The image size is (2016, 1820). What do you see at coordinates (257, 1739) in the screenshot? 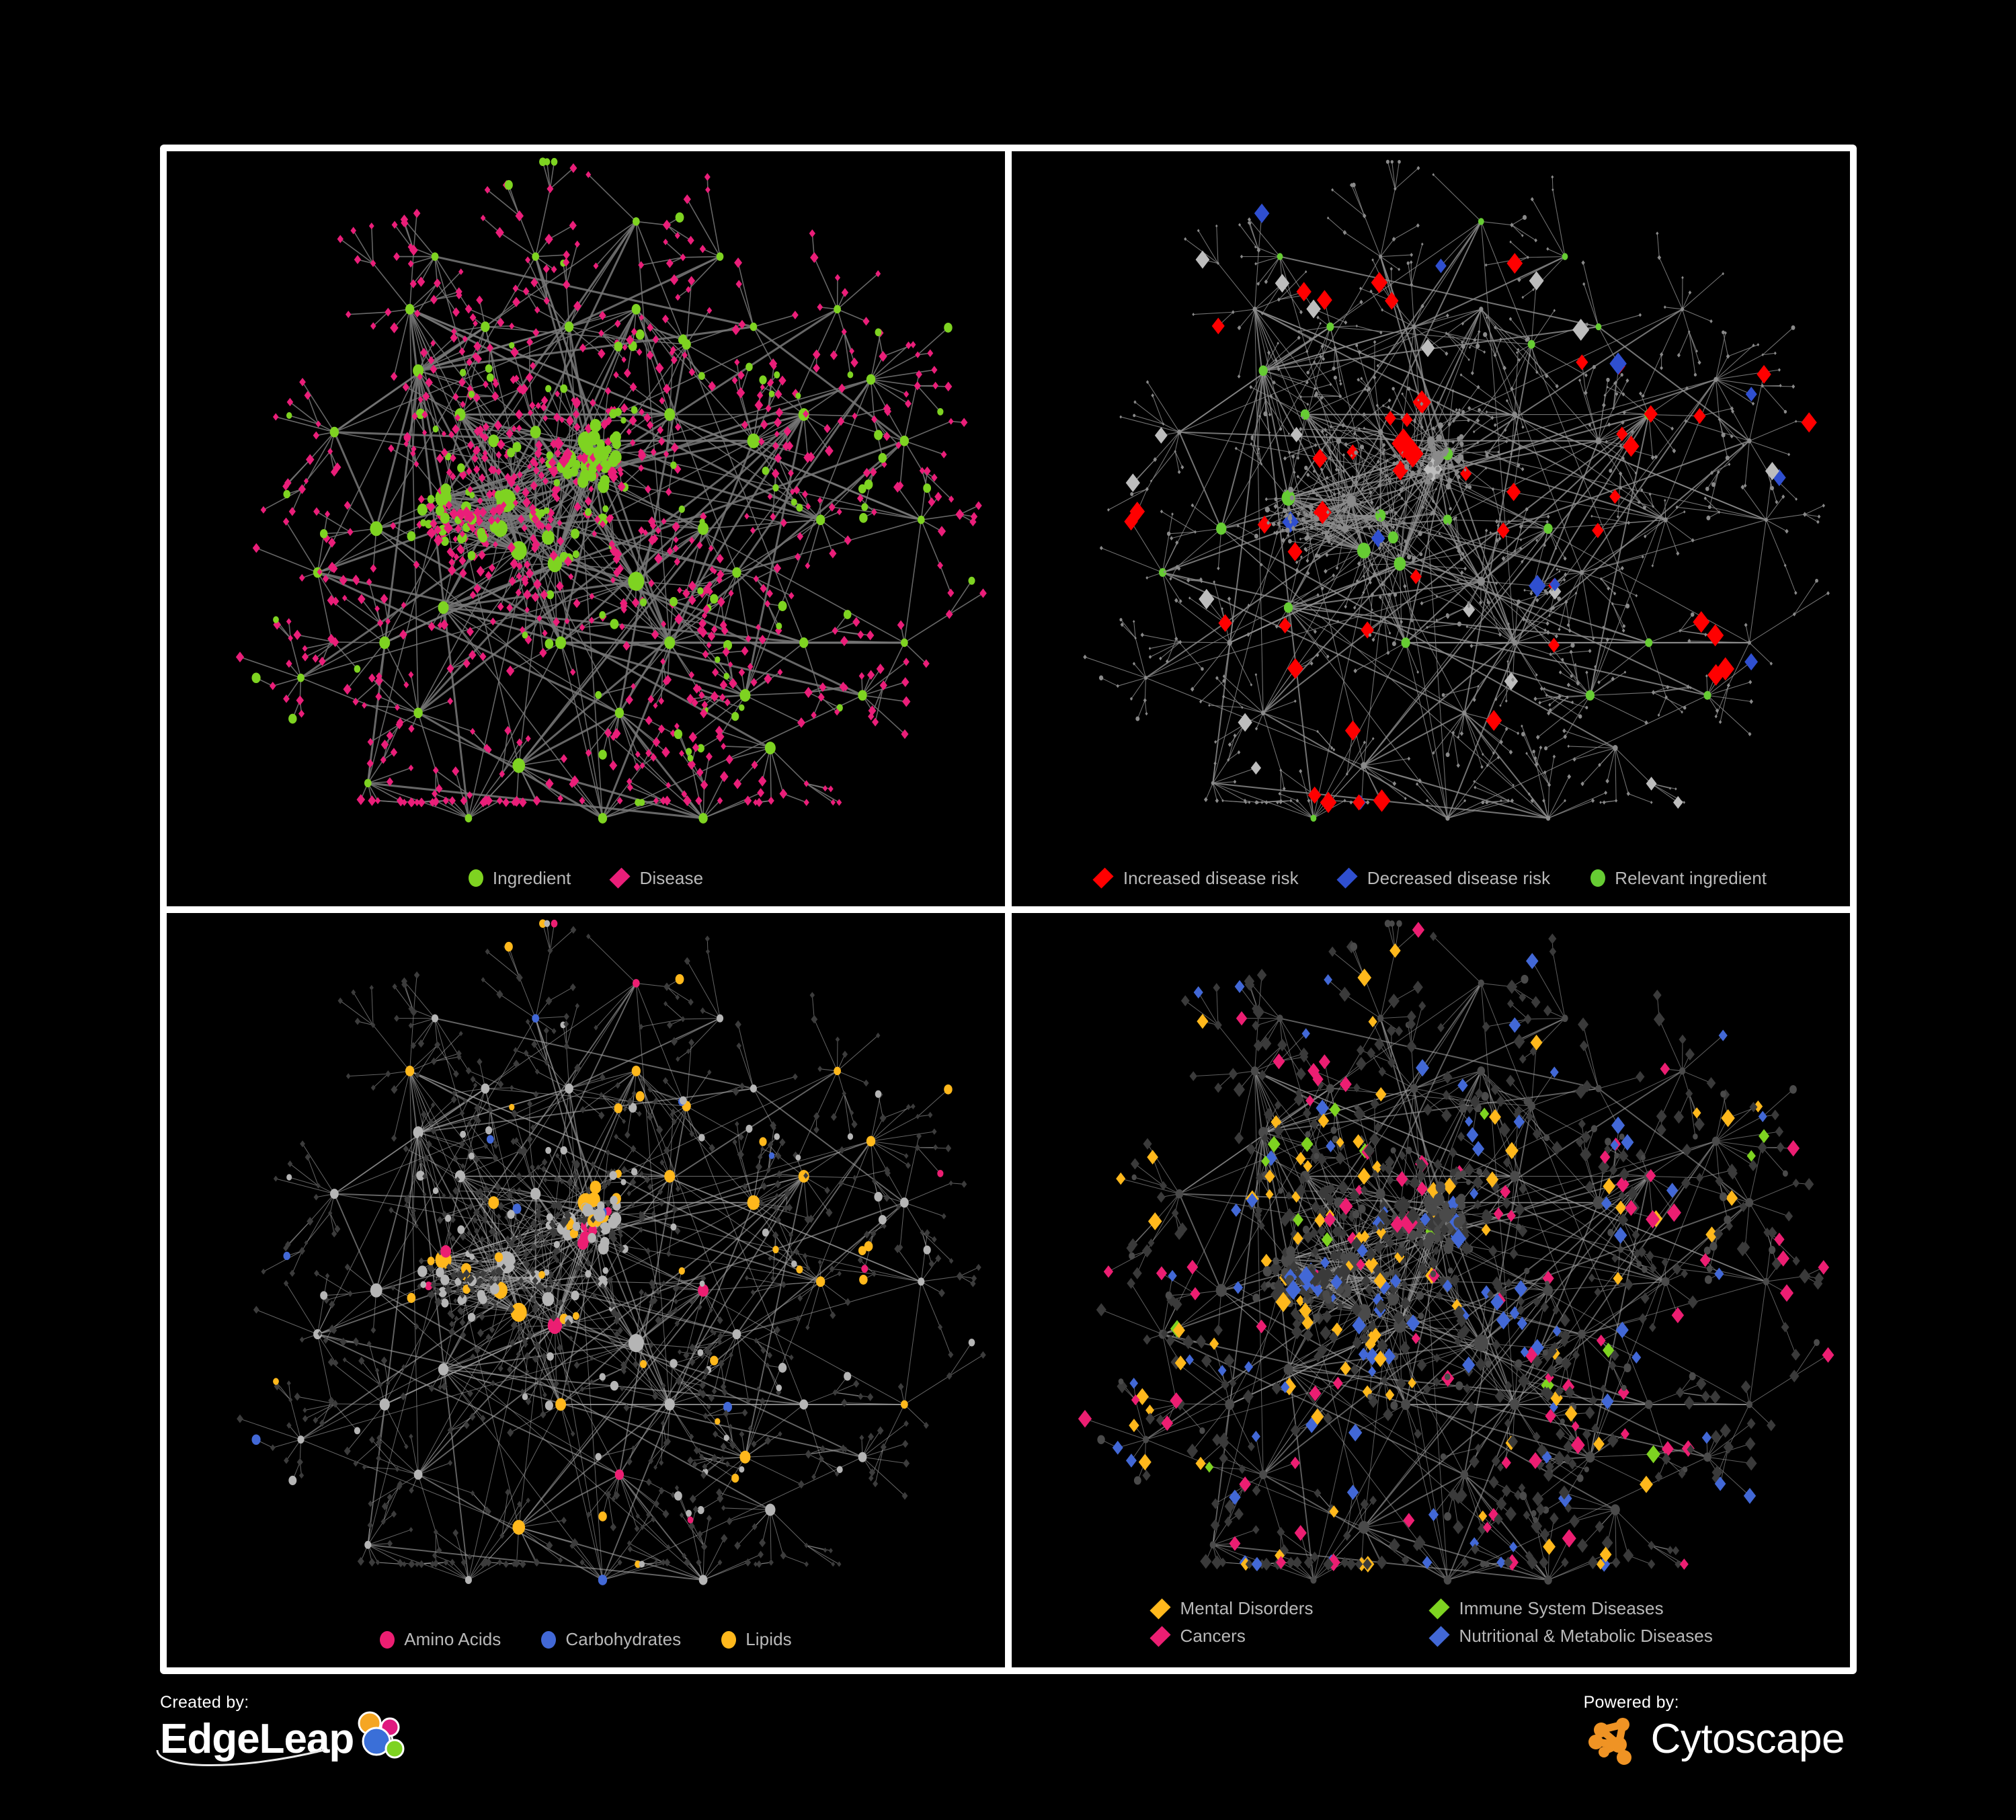
I see `edgeleap-wordmark: EdgeLeap` at bounding box center [257, 1739].